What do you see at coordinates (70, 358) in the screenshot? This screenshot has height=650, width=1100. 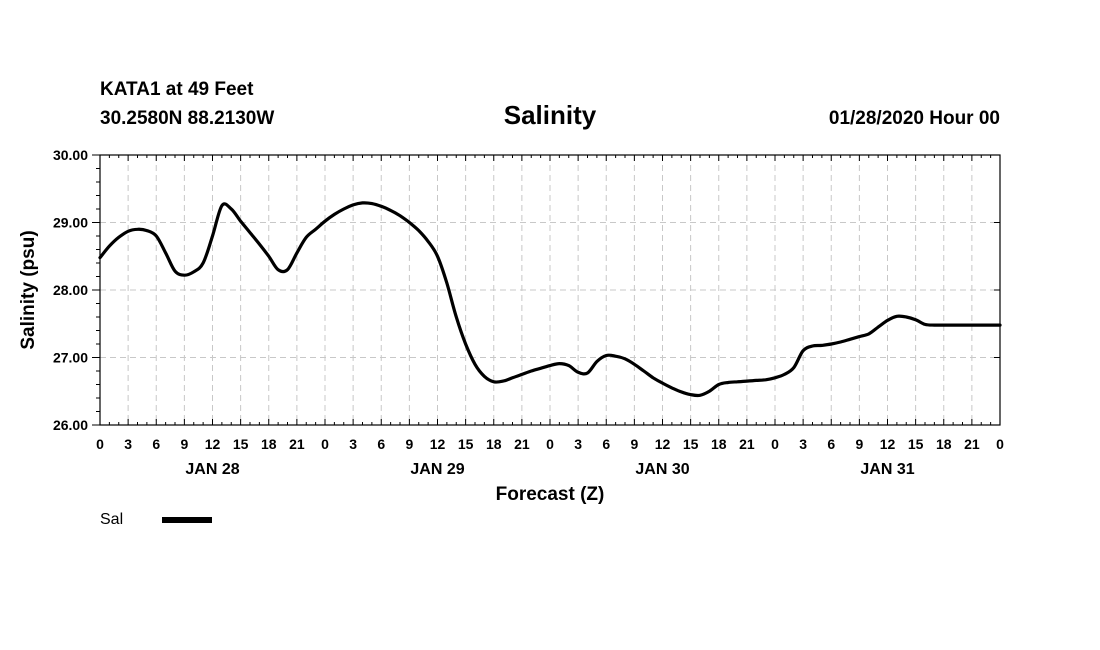 I see `y-tick-label: 27.00` at bounding box center [70, 358].